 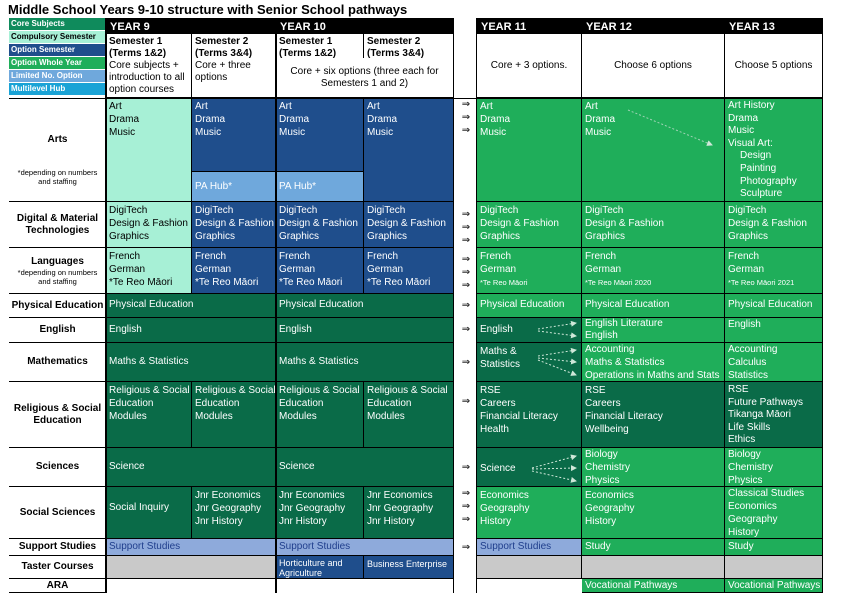 What do you see at coordinates (653, 547) in the screenshot?
I see `y12-study: Study` at bounding box center [653, 547].